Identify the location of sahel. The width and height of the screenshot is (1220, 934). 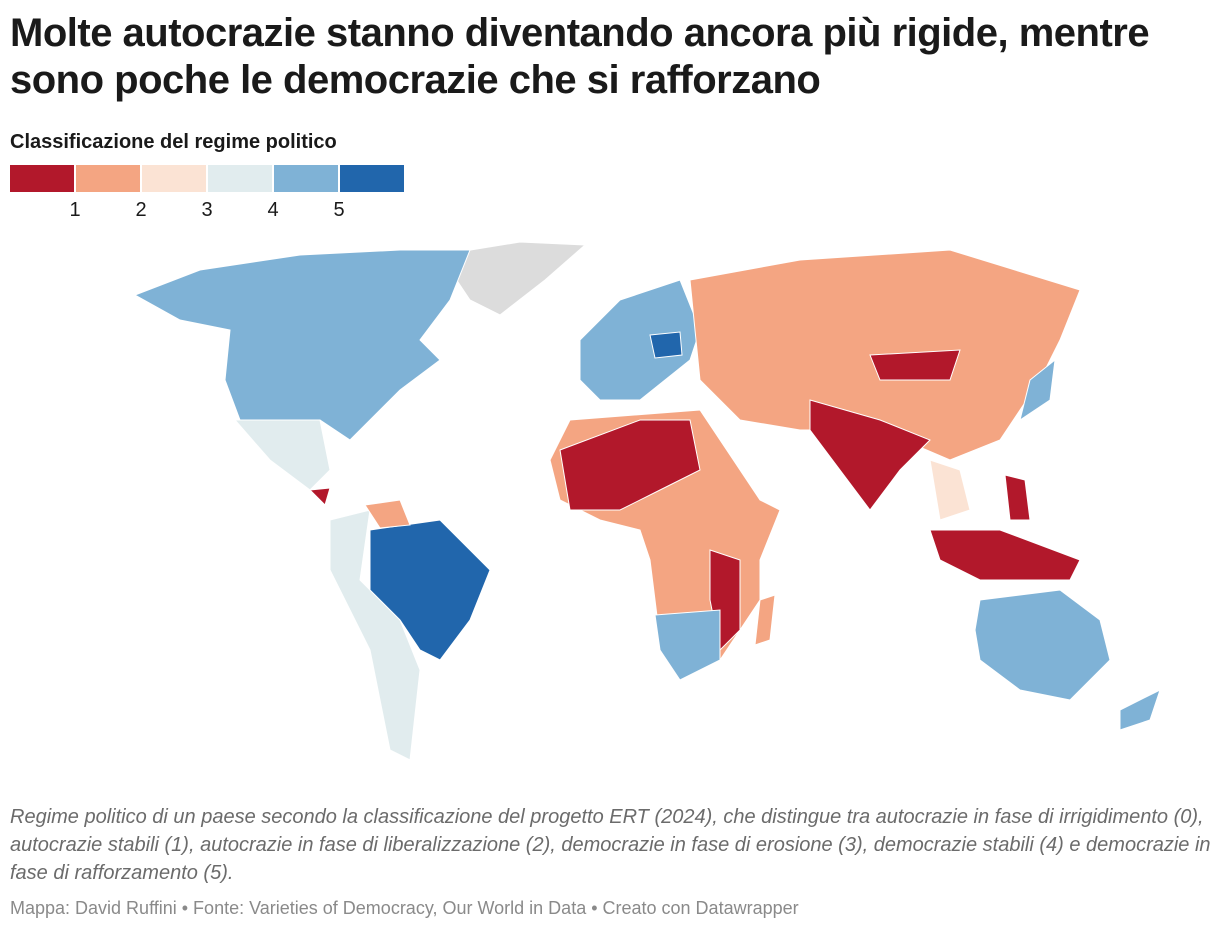
(630, 465).